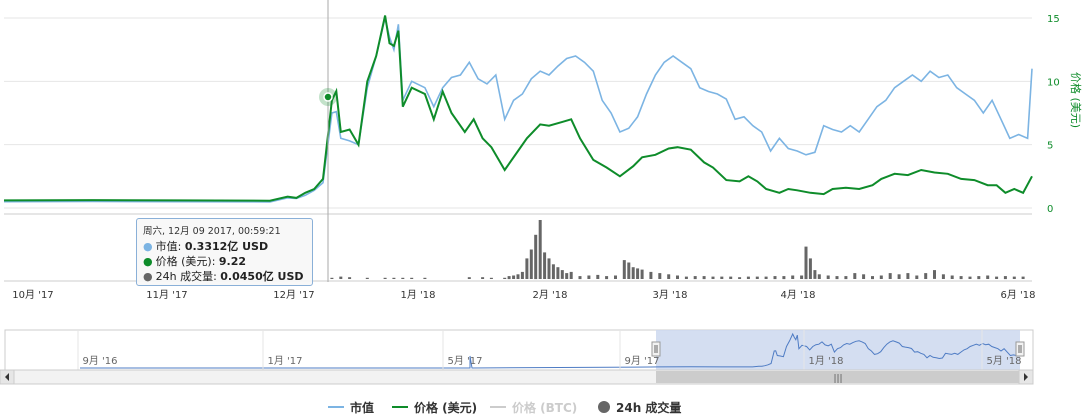 The width and height of the screenshot is (1092, 419). What do you see at coordinates (224, 261) in the screenshot?
I see `tooltip-price-row: ● 价格 (美元): 9.22` at bounding box center [224, 261].